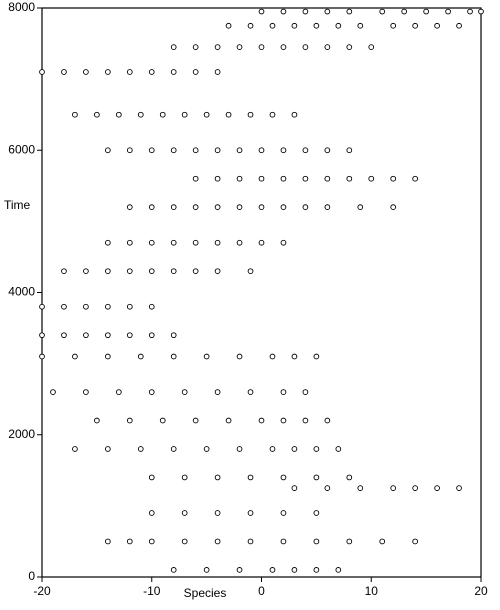 The width and height of the screenshot is (500, 610). What do you see at coordinates (21, 149) in the screenshot?
I see `y-tick-label: 6000` at bounding box center [21, 149].